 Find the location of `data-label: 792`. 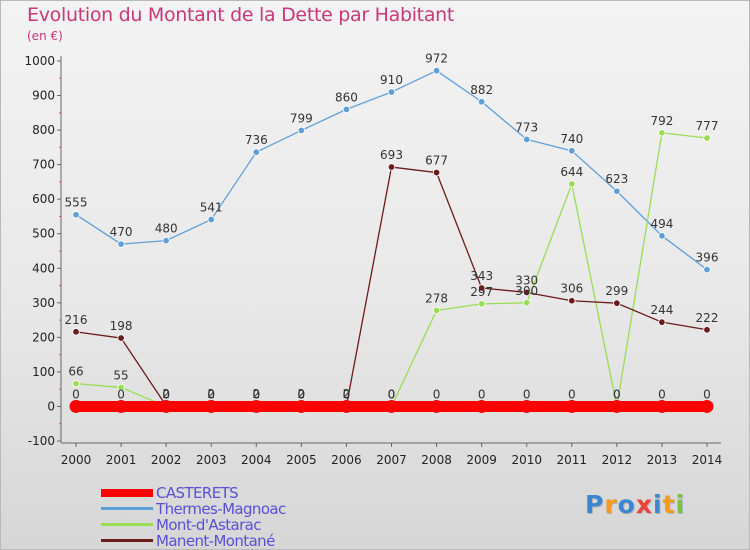

data-label: 792 is located at coordinates (661, 121).